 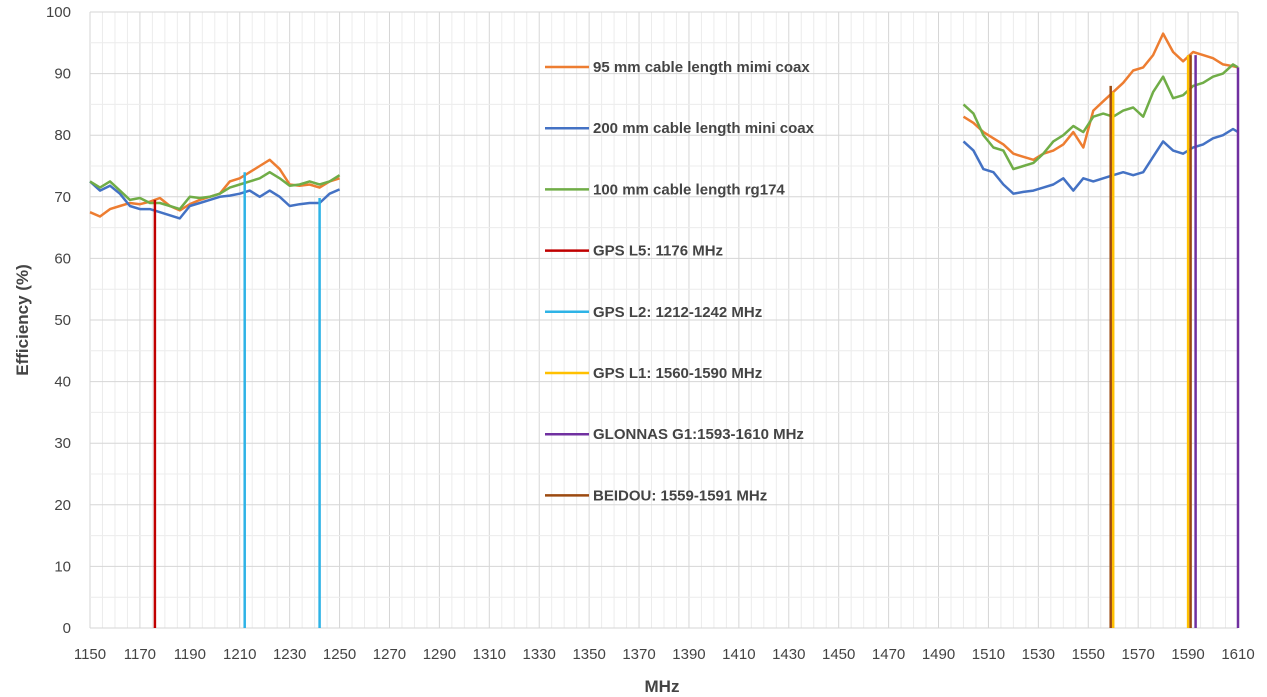 I want to click on y-tick-label: 30, so click(x=62, y=443).